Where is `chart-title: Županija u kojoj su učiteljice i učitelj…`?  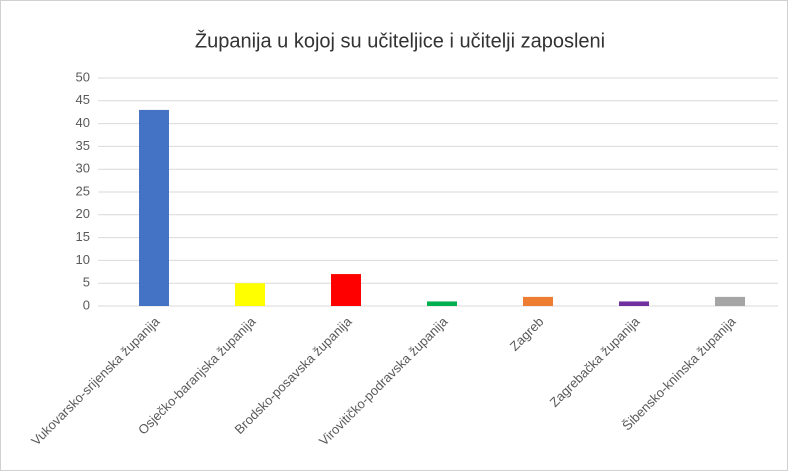
chart-title: Županija u kojoj su učiteljice i učitelj… is located at coordinates (400, 40).